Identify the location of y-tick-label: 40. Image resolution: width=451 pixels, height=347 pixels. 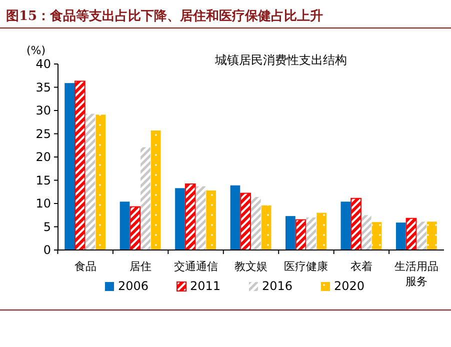
(43, 64).